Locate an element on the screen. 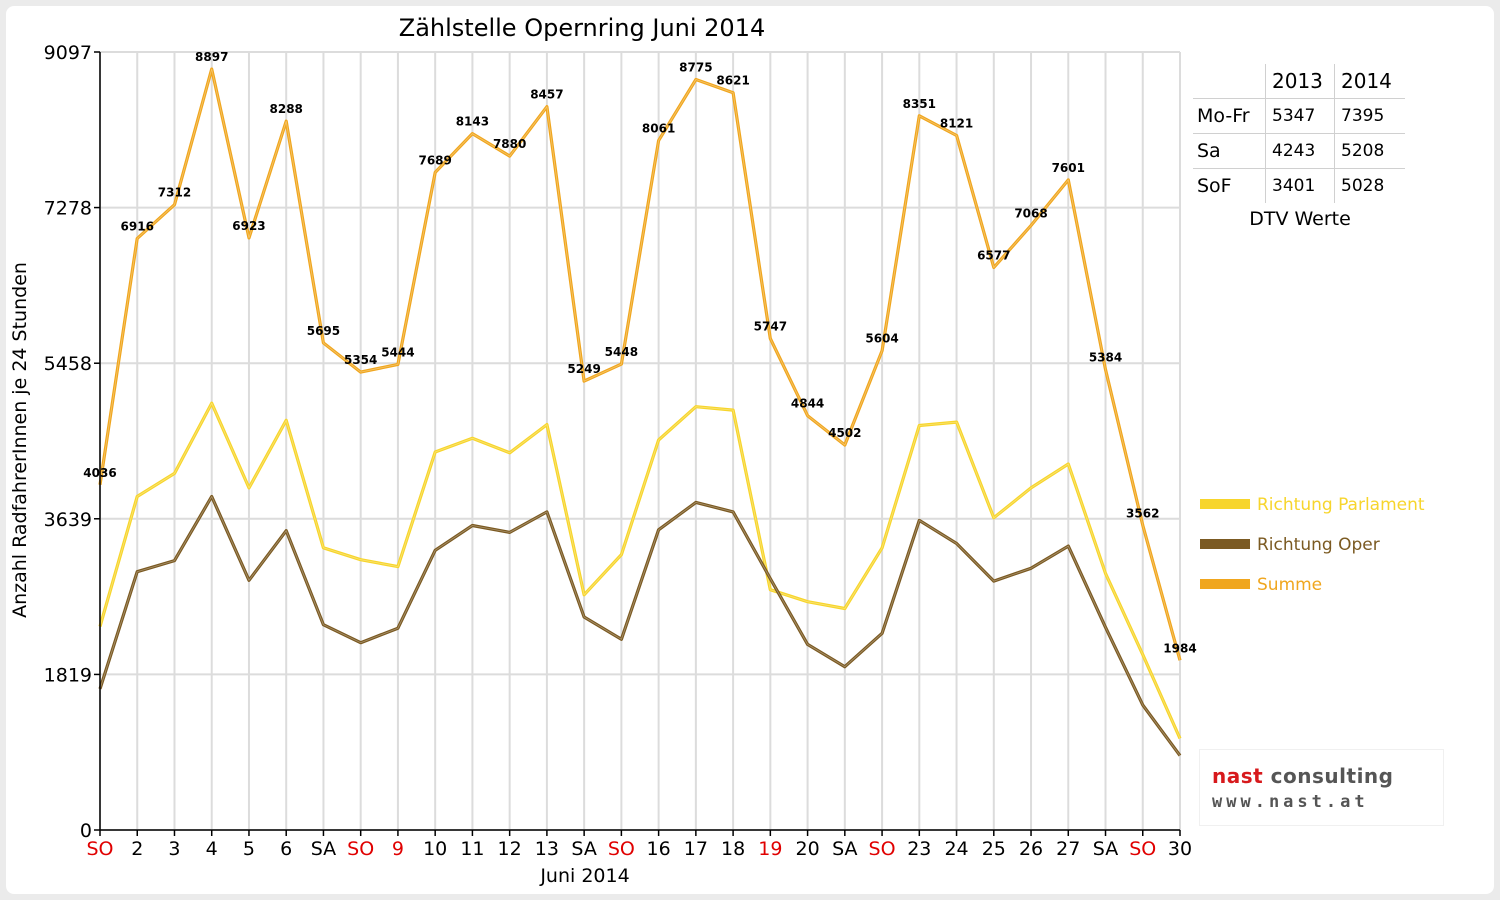 The height and width of the screenshot is (900, 1500). x-tick-label: 24 is located at coordinates (956, 849).